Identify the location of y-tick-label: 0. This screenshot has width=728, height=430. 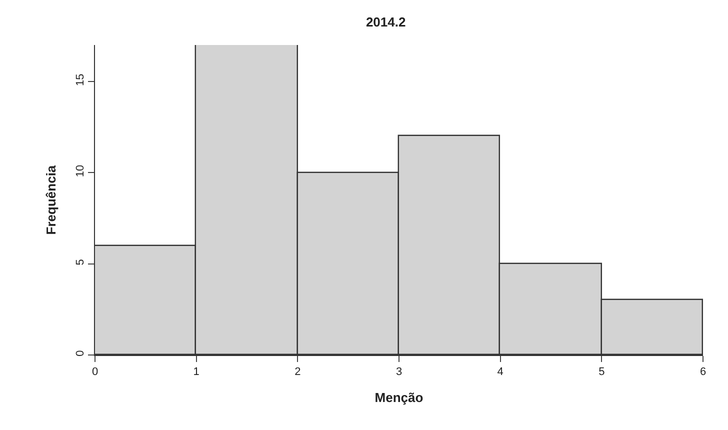
(80, 353).